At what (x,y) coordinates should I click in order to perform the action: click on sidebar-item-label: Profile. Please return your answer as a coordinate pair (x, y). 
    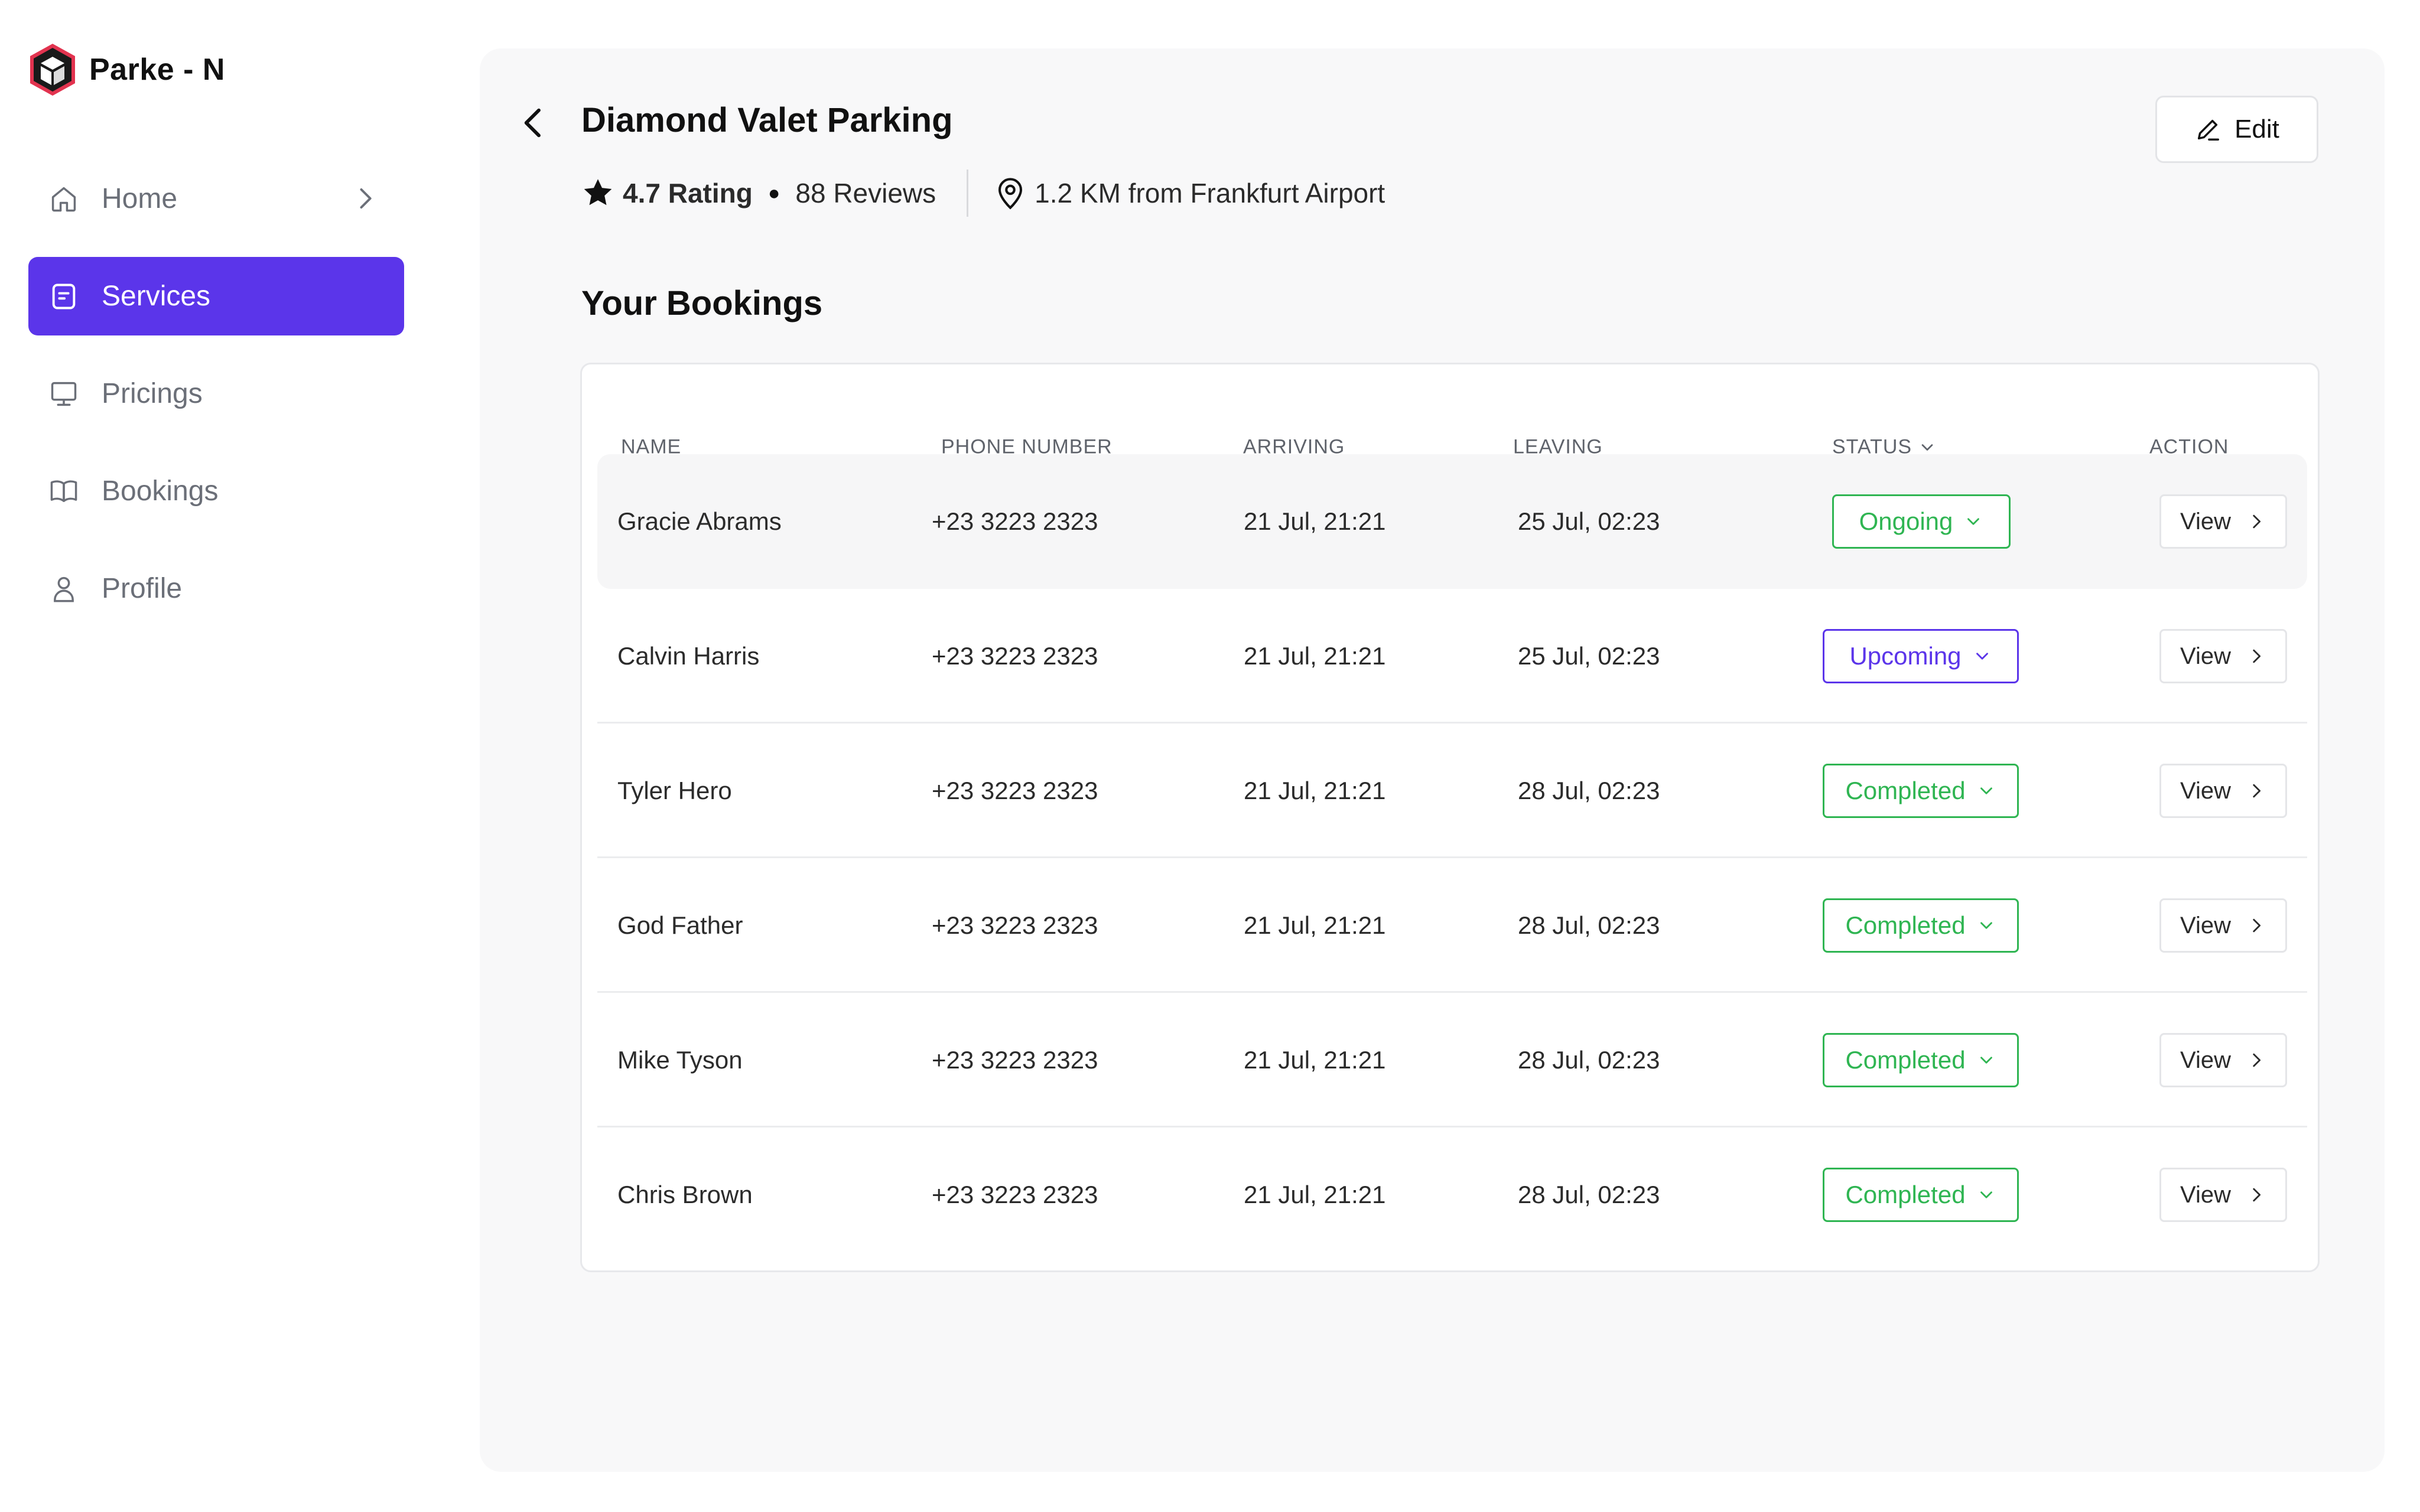
    Looking at the image, I should click on (142, 588).